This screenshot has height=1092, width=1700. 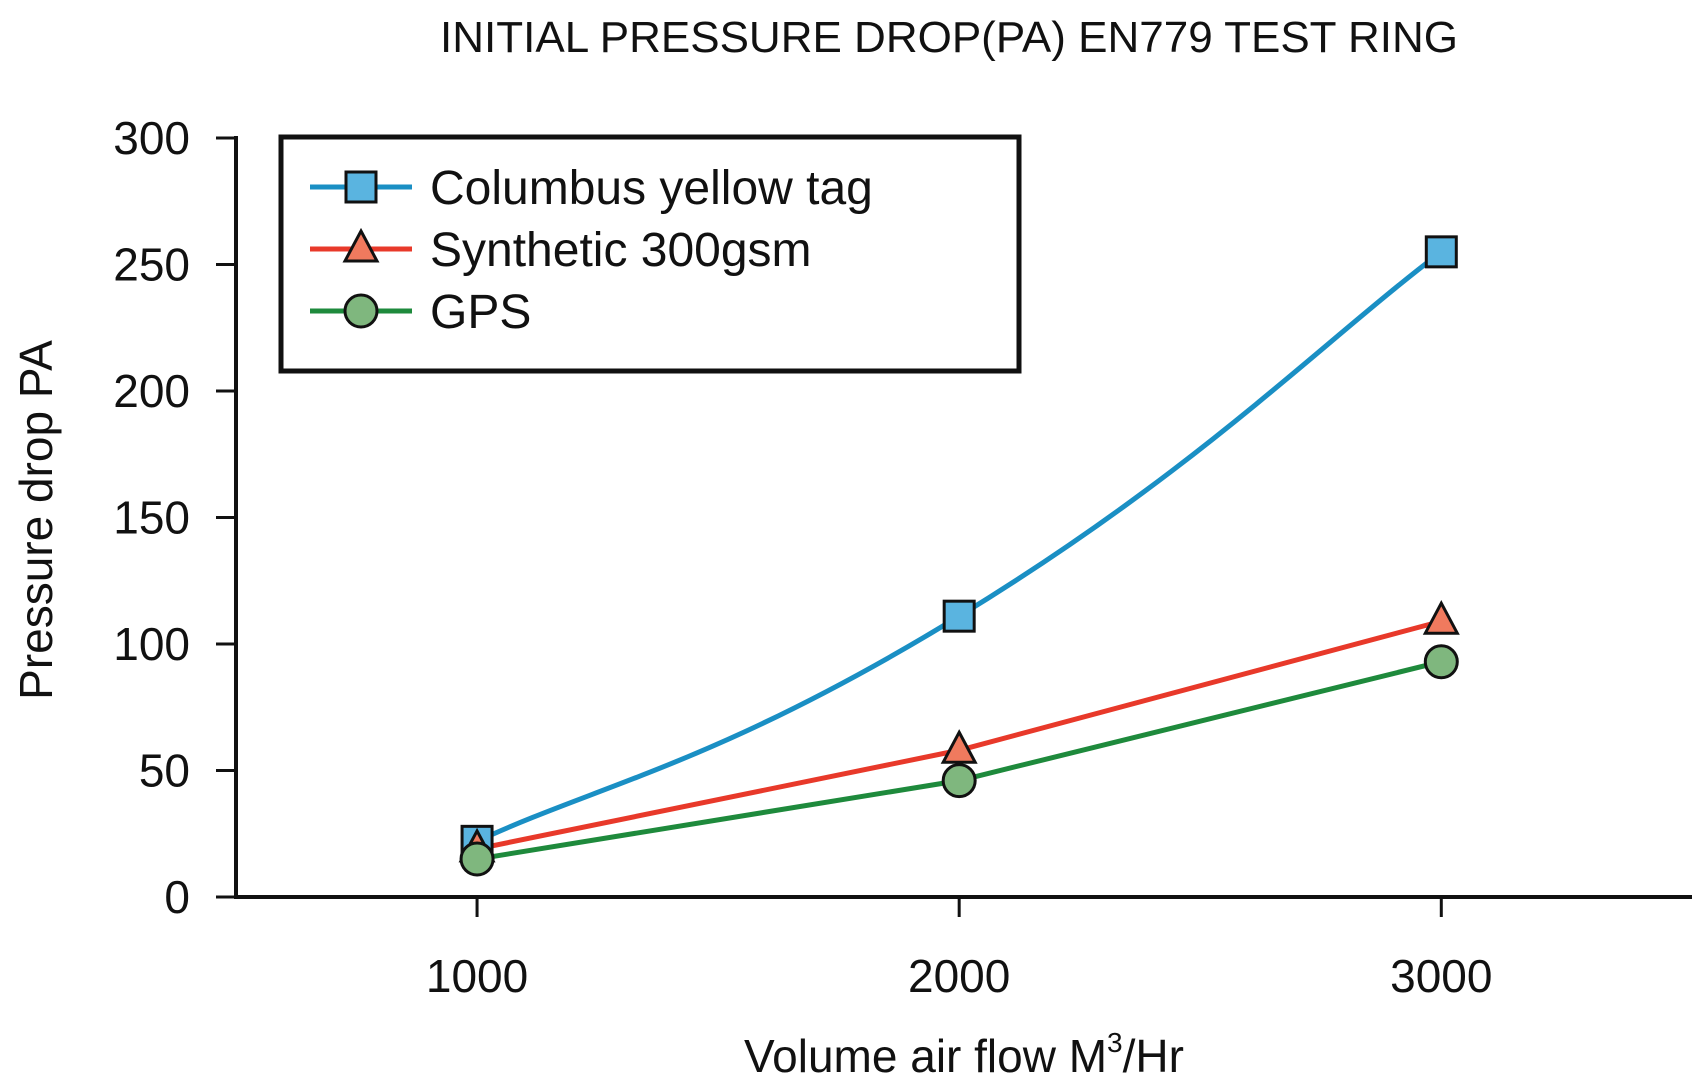 I want to click on y-axis-label: Pressure drop PA, so click(x=36, y=520).